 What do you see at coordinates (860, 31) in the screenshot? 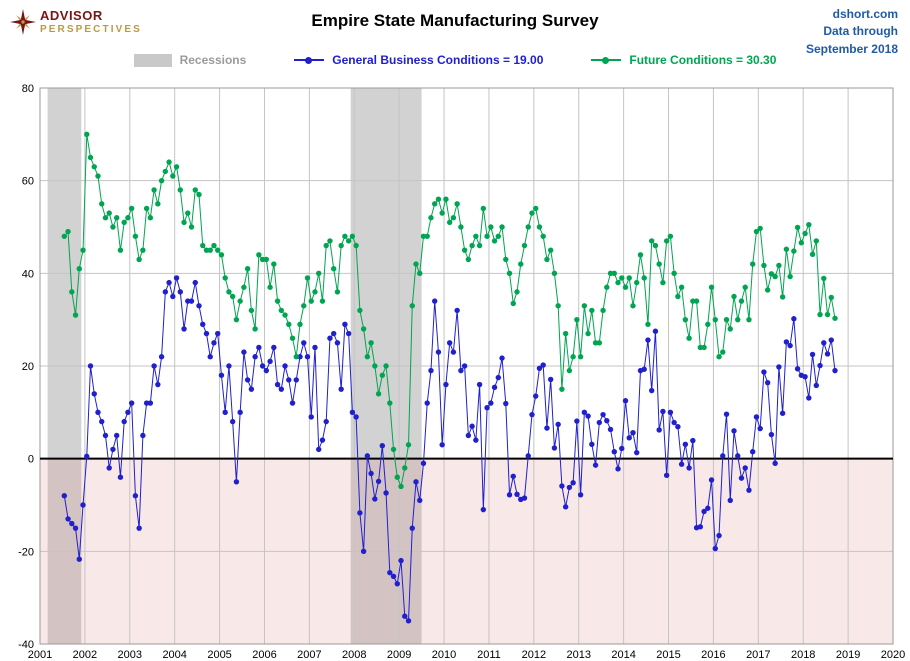
I see `source-data-through: Data through` at bounding box center [860, 31].